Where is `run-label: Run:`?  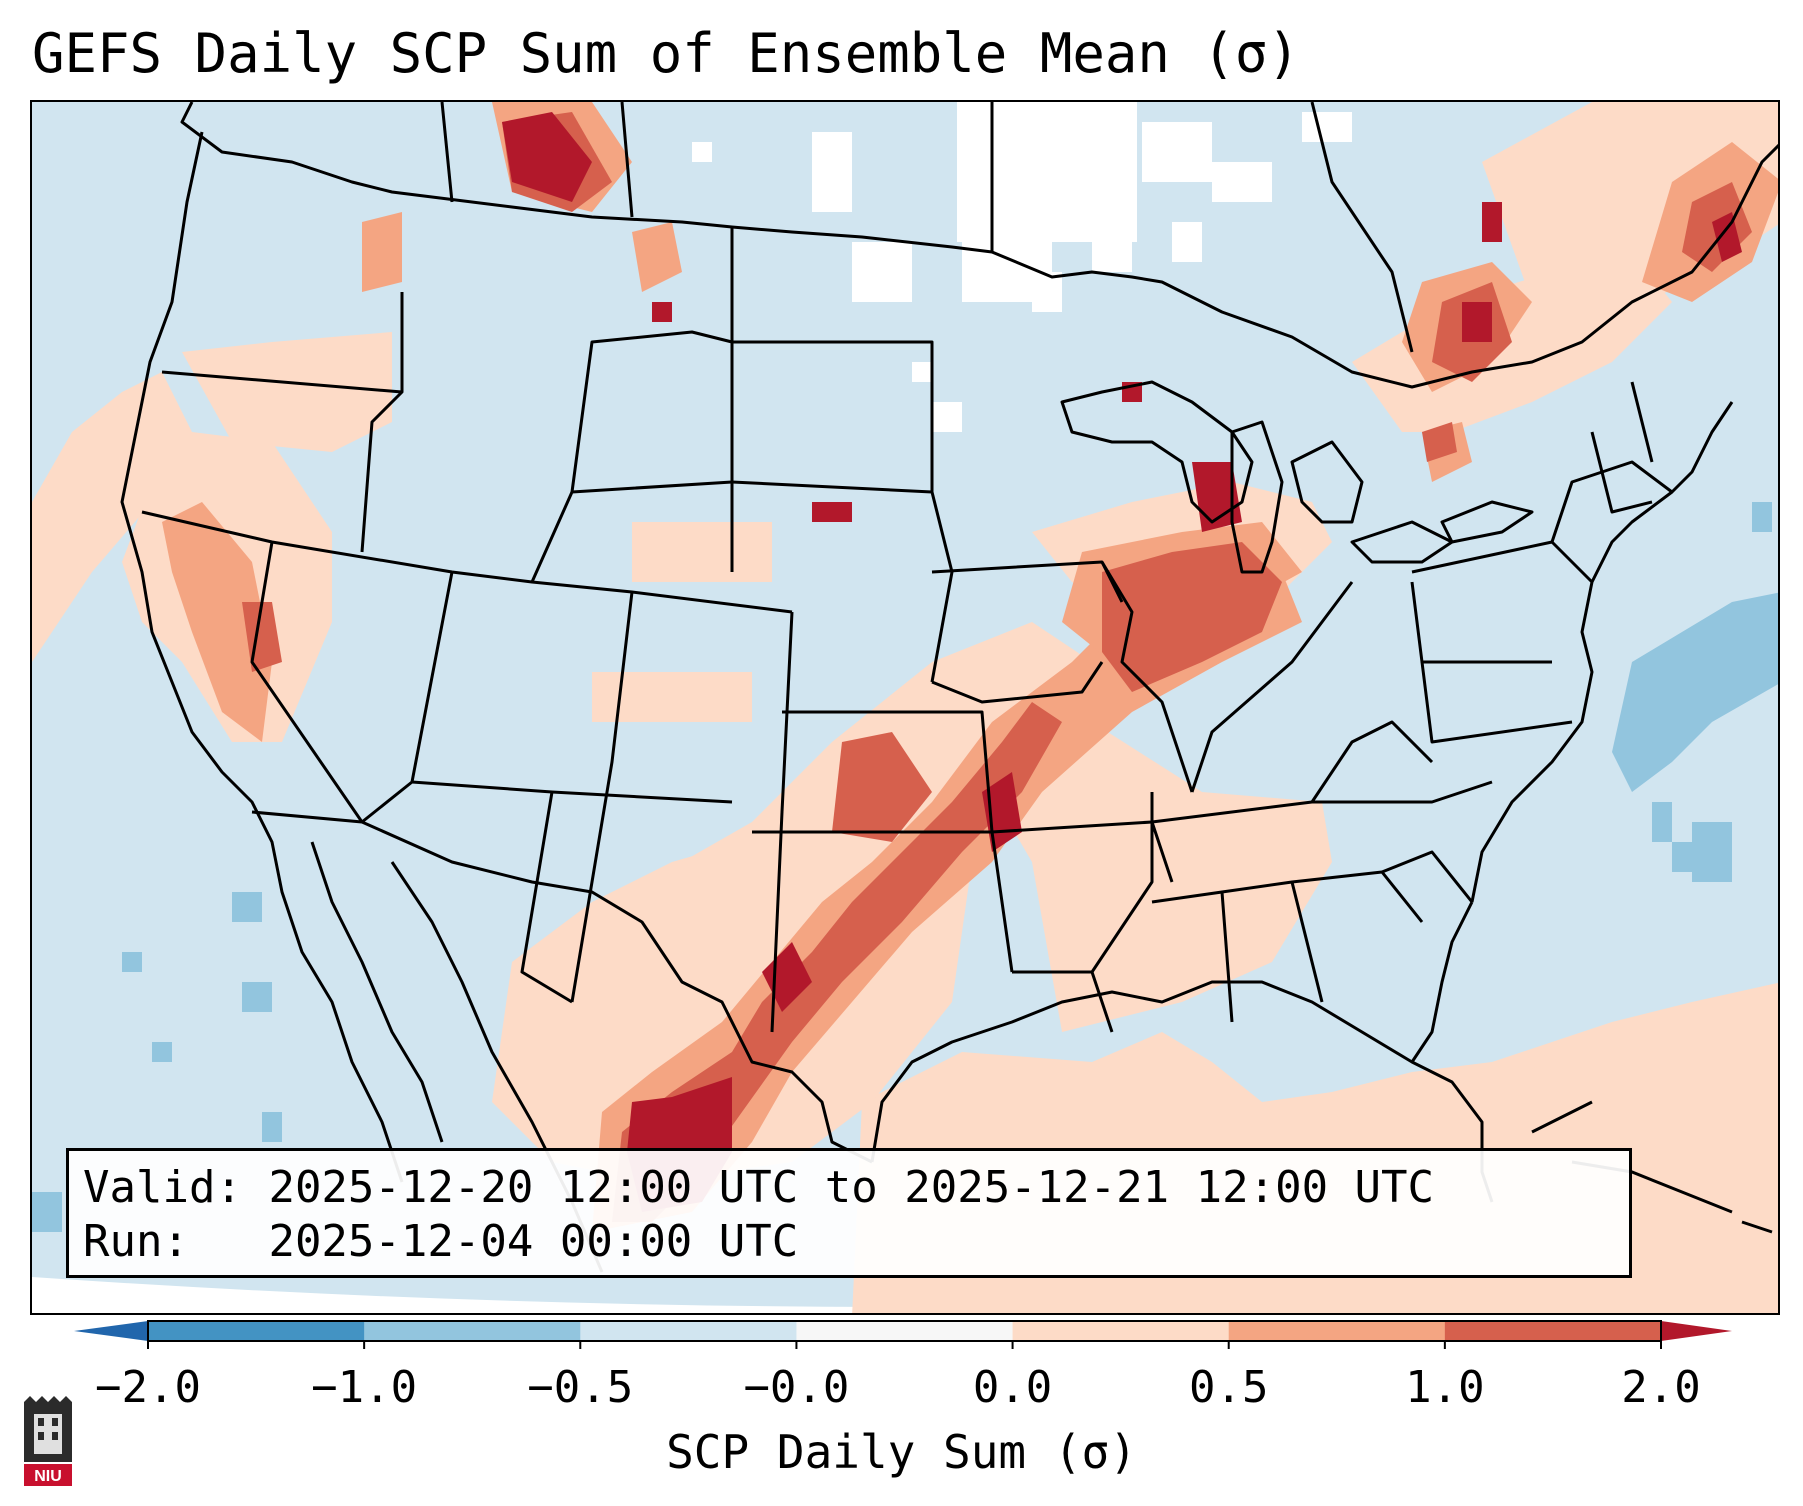 run-label: Run: is located at coordinates (136, 1241).